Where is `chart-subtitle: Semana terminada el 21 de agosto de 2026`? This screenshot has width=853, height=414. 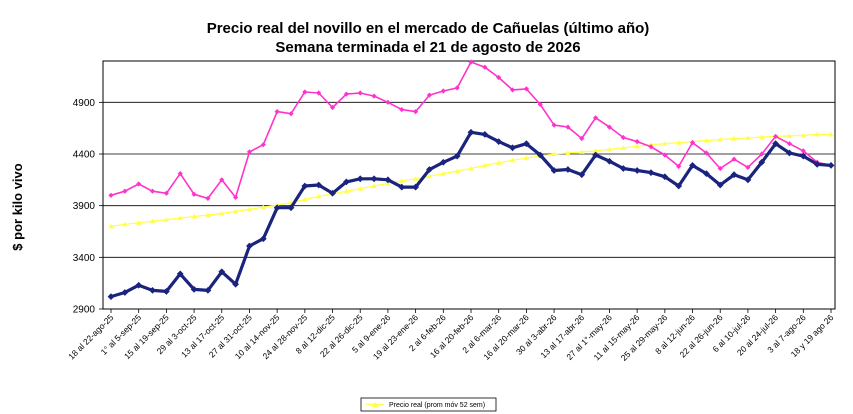 chart-subtitle: Semana terminada el 21 de agosto de 2026 is located at coordinates (427, 47).